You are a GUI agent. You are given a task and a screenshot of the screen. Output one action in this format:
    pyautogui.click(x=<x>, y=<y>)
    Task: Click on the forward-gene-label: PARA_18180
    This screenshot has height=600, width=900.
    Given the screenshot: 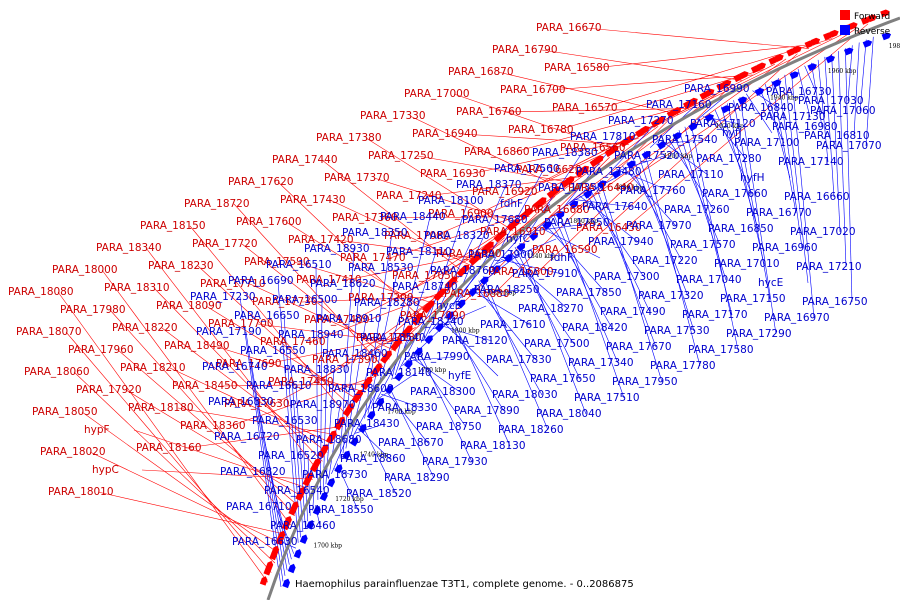 What is the action you would take?
    pyautogui.click(x=161, y=408)
    